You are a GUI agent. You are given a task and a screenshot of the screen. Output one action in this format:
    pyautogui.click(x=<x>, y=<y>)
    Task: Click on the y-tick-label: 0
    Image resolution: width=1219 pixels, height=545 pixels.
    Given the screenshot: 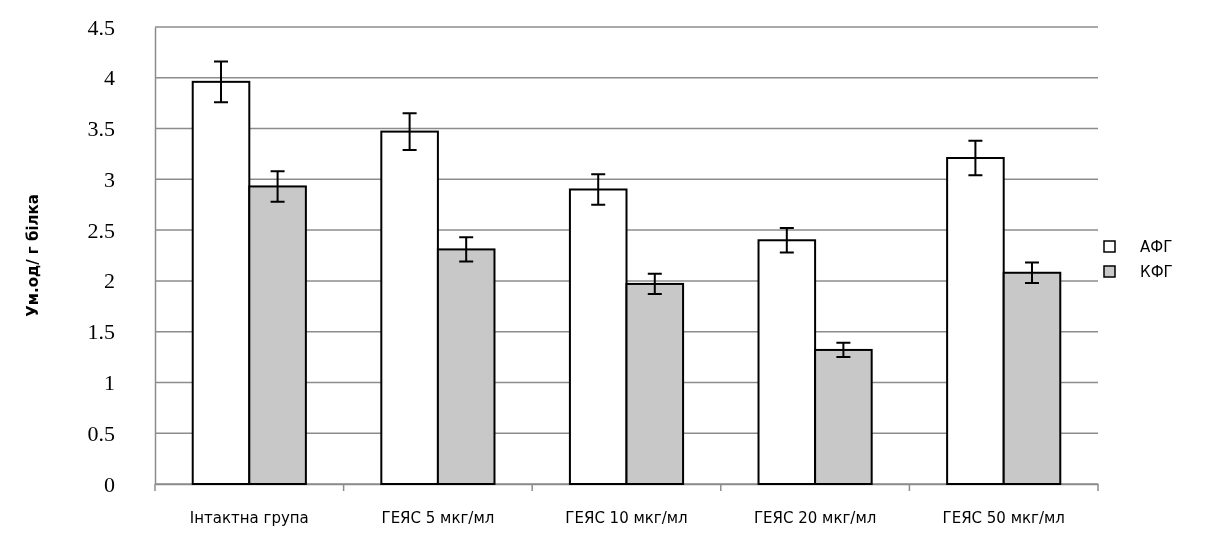 What is the action you would take?
    pyautogui.click(x=109, y=484)
    